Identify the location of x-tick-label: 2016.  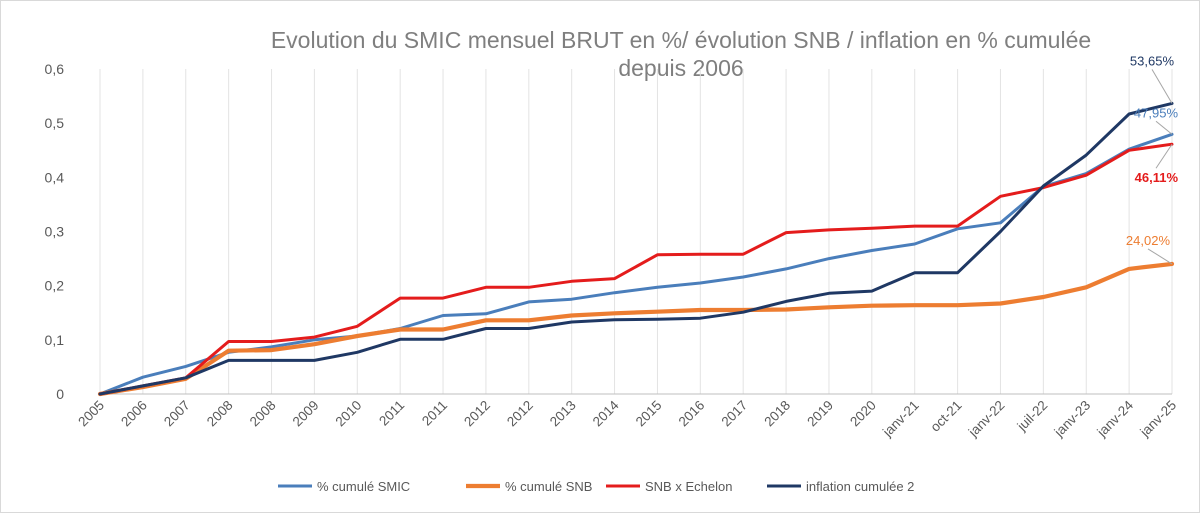
(692, 414).